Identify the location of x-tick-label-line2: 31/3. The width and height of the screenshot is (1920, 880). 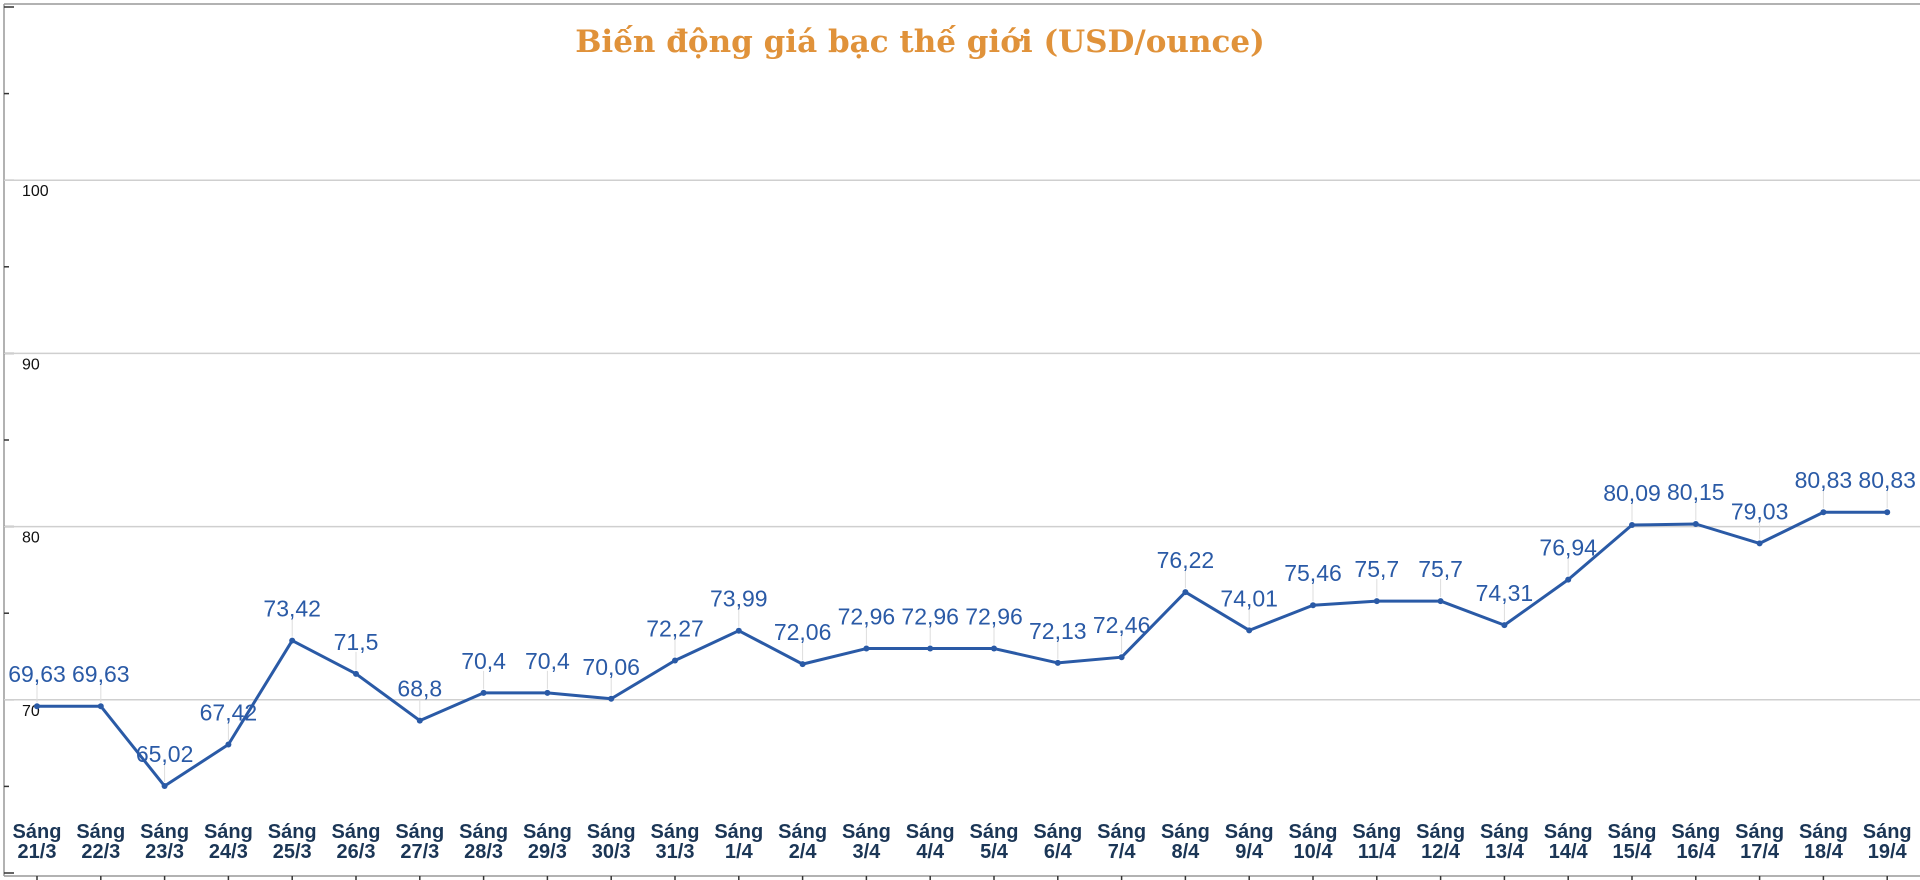
(675, 852).